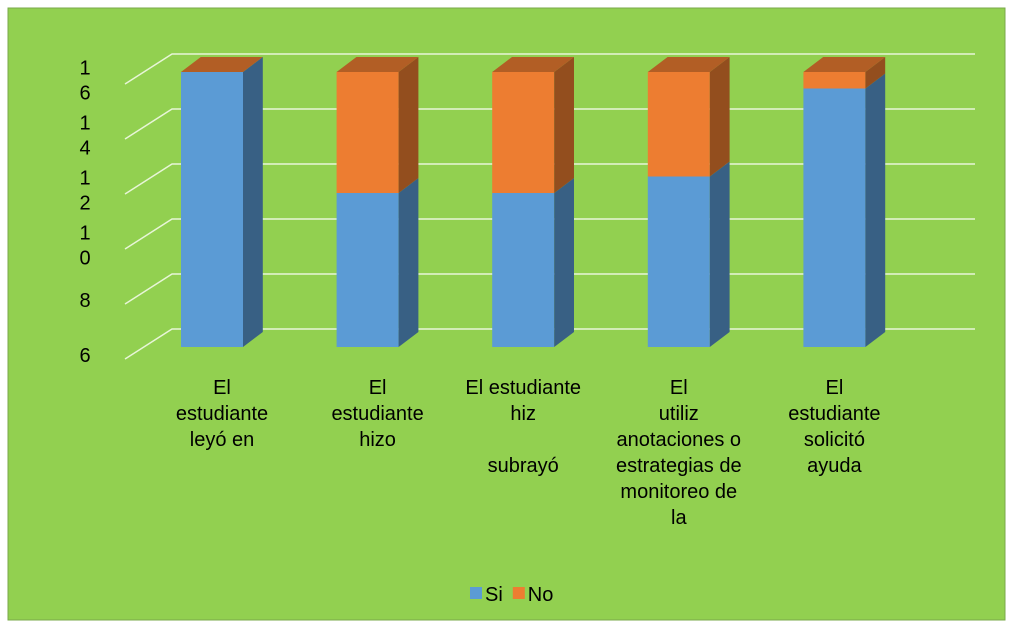  Describe the element at coordinates (222, 440) in the screenshot. I see `x-tick-label: leyó en` at that location.